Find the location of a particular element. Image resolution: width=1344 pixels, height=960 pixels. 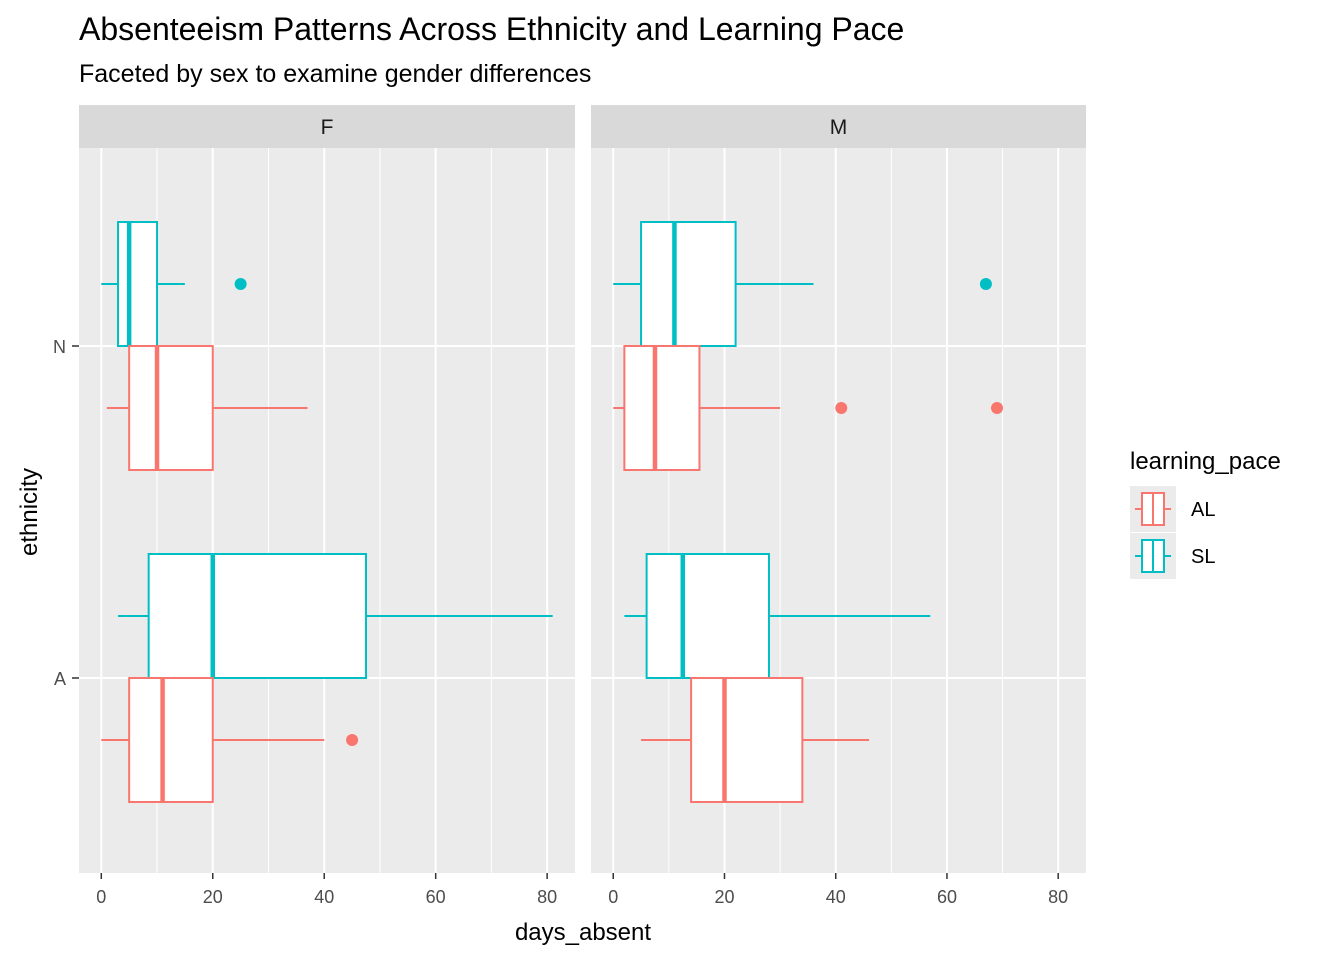

y-axis-title: ethnicity is located at coordinates (29, 512).